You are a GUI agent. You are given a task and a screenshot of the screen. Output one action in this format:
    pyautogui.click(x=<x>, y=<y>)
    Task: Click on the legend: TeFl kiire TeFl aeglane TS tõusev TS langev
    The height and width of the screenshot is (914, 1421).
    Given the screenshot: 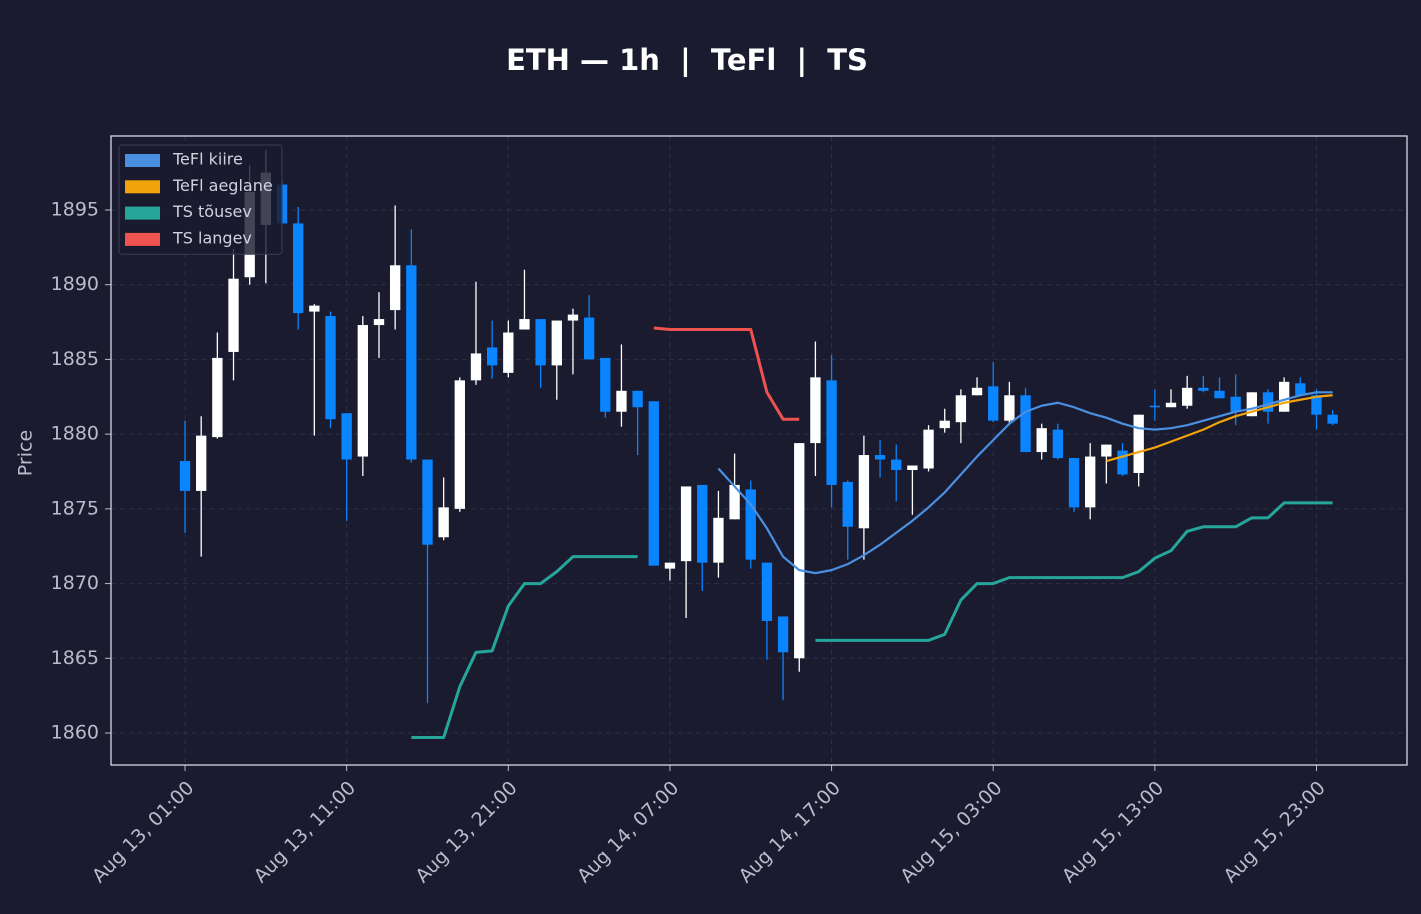 What is the action you would take?
    pyautogui.click(x=200, y=199)
    